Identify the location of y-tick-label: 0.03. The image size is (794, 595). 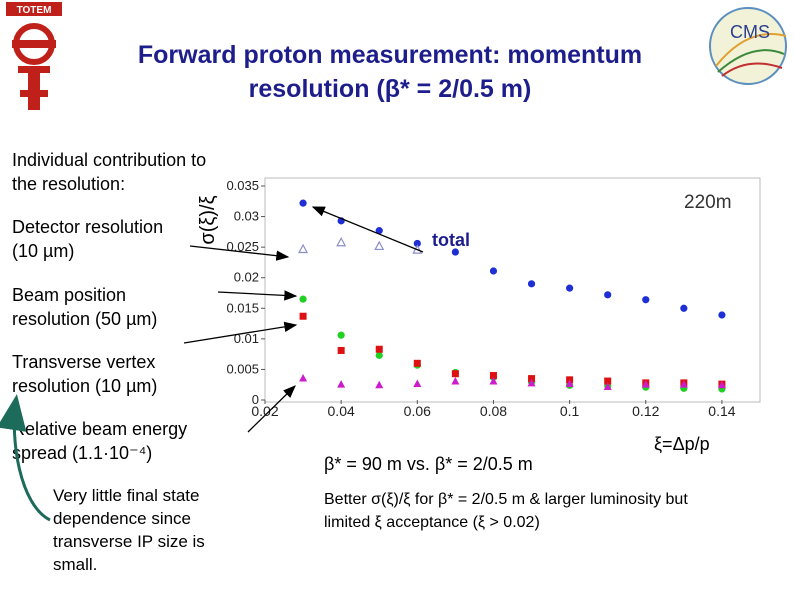
(246, 216).